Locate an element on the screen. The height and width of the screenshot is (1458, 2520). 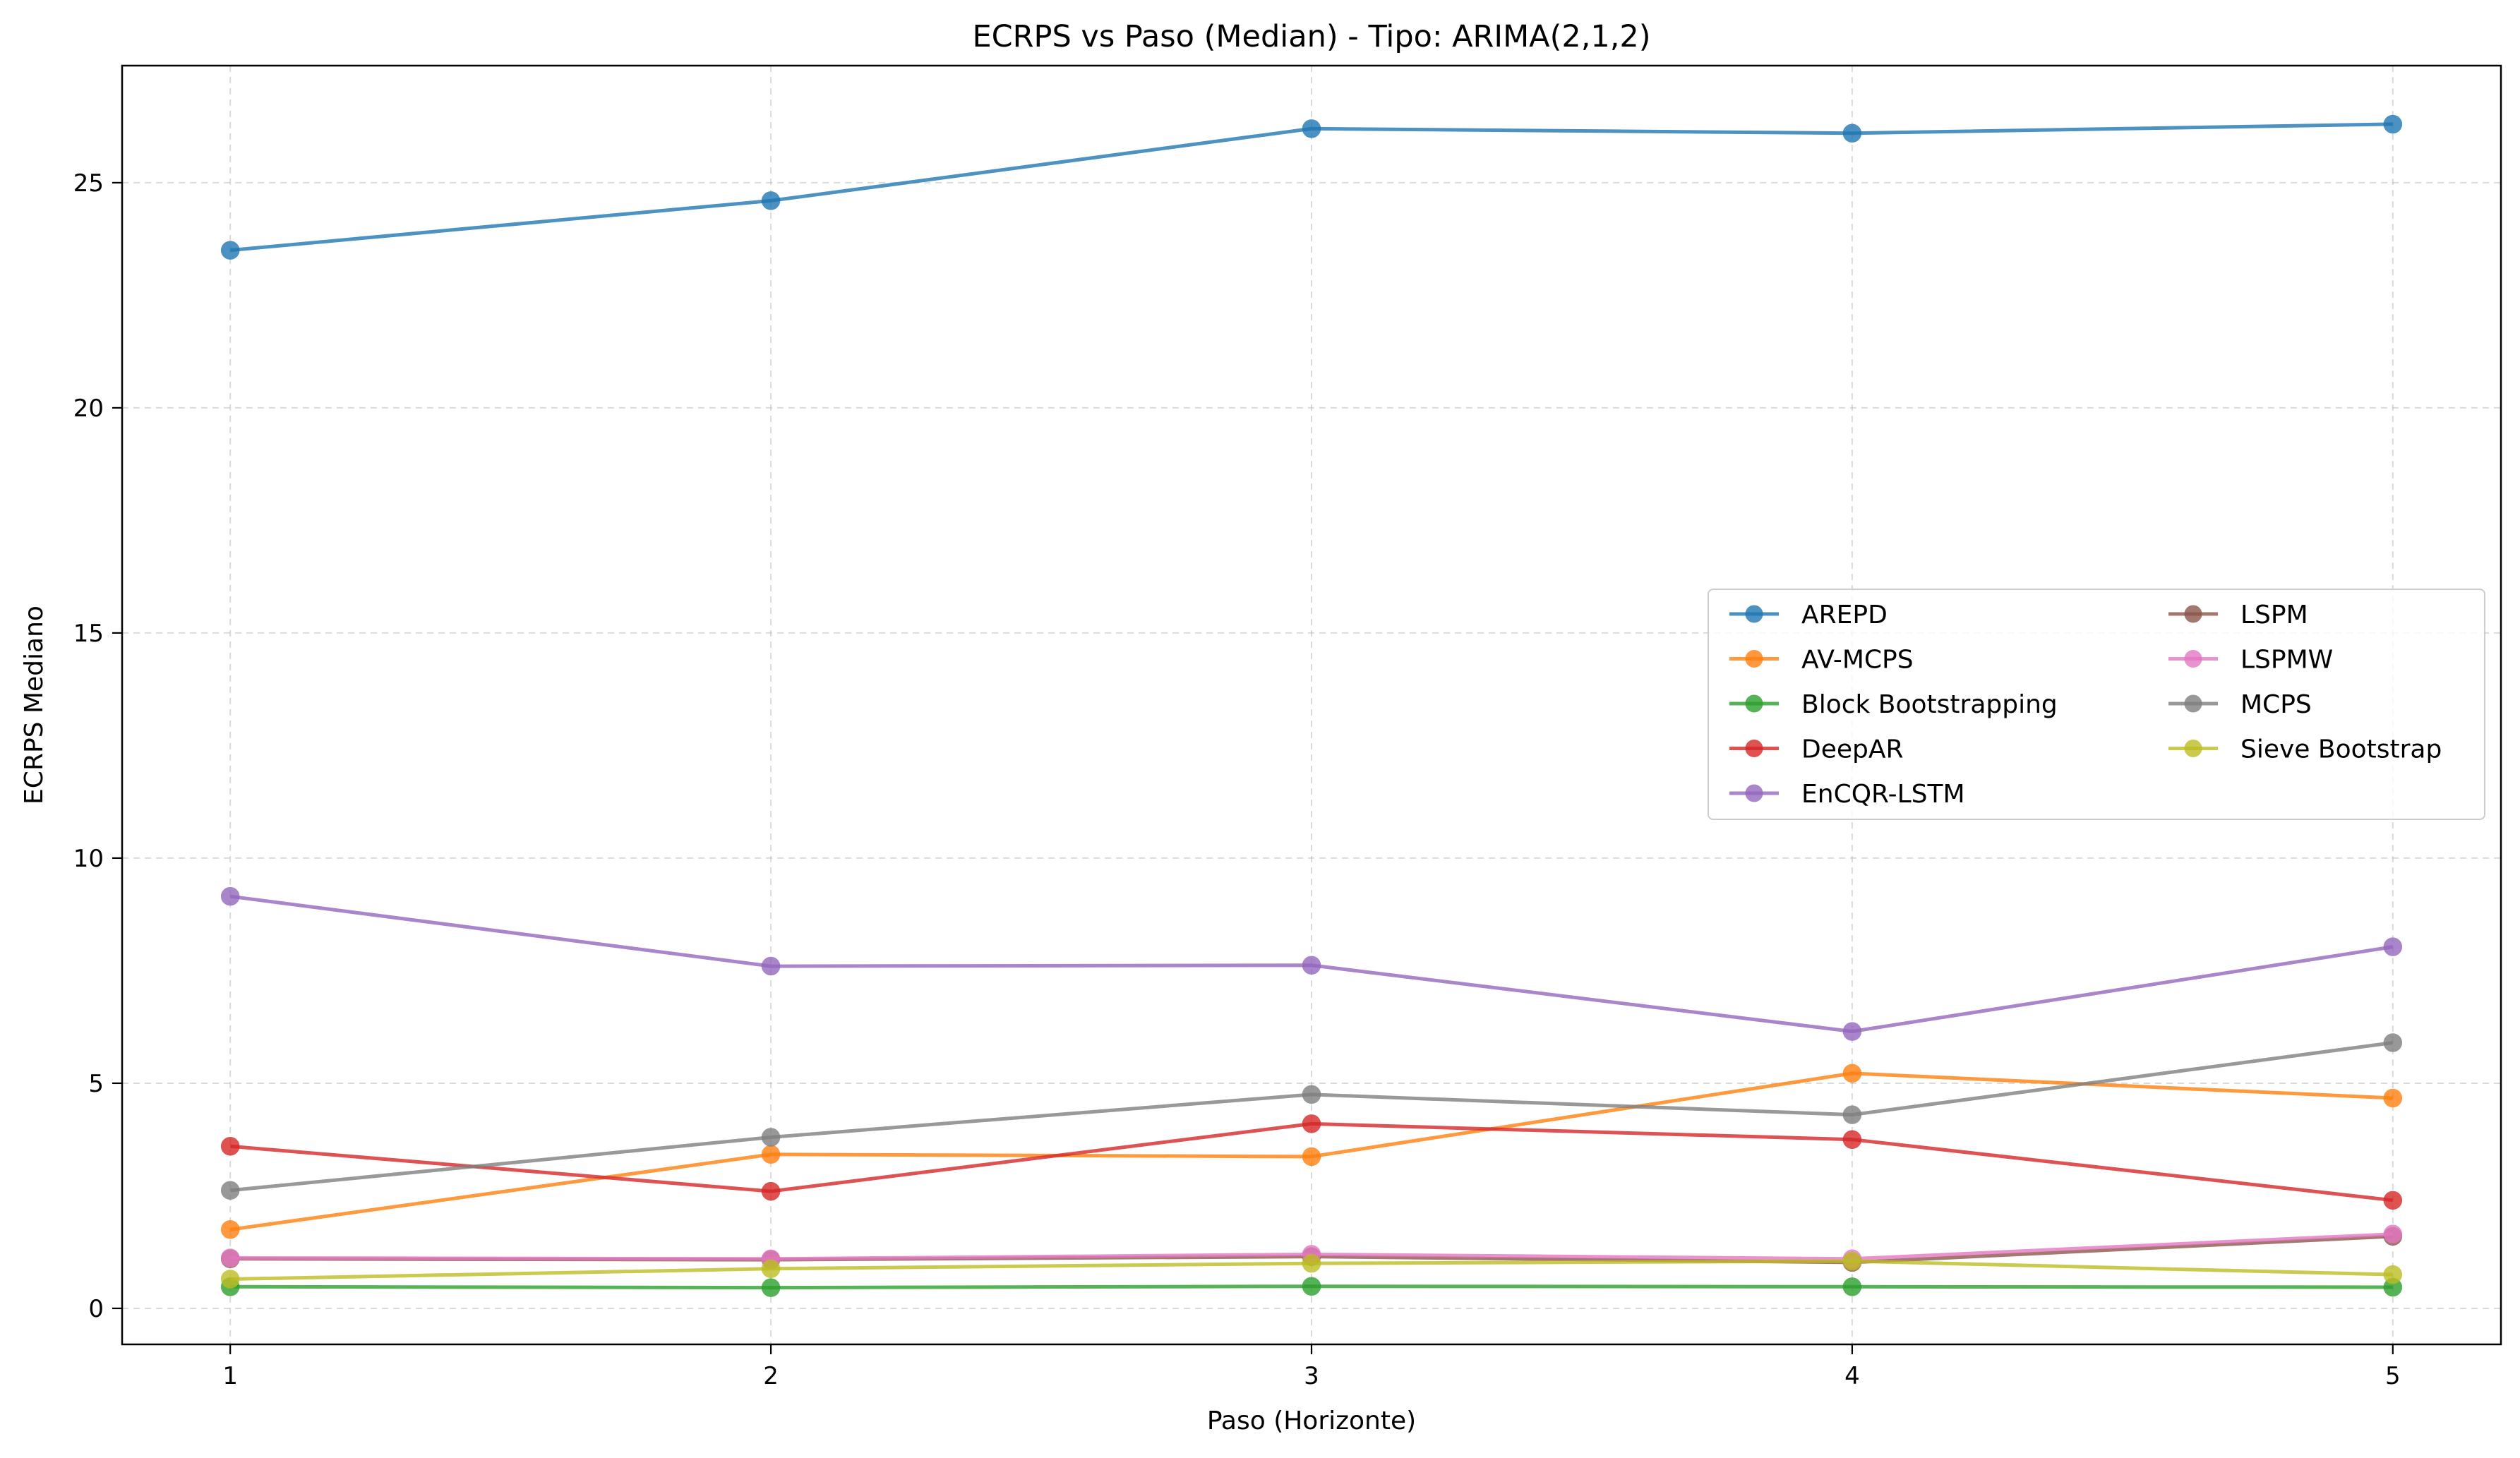
legend-label: DeepAR is located at coordinates (1853, 750).